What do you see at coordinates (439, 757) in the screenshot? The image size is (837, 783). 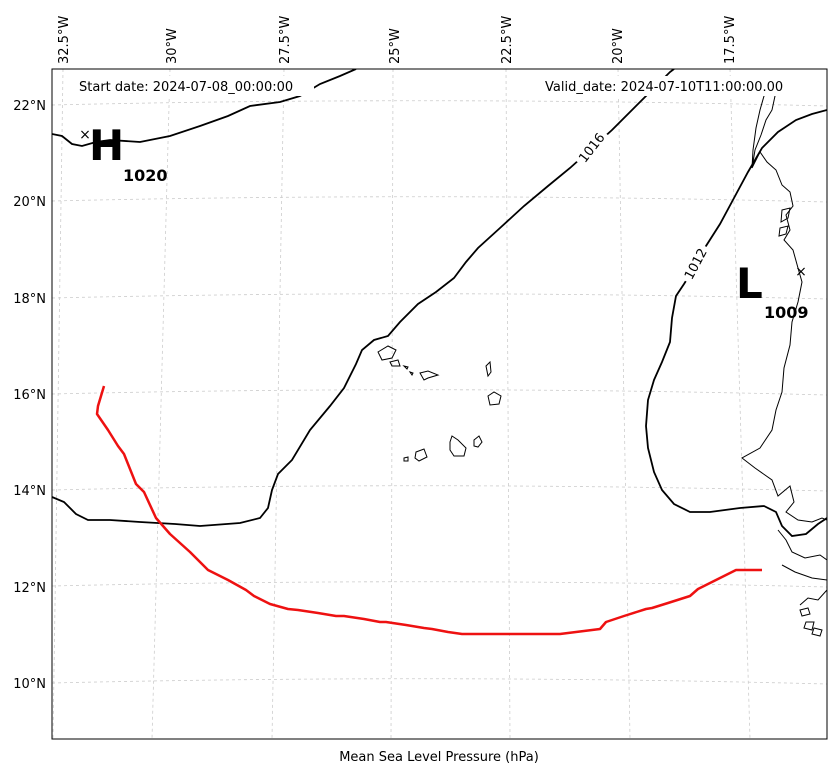 I see `map-caption: Mean Sea Level Pressure (hPa)` at bounding box center [439, 757].